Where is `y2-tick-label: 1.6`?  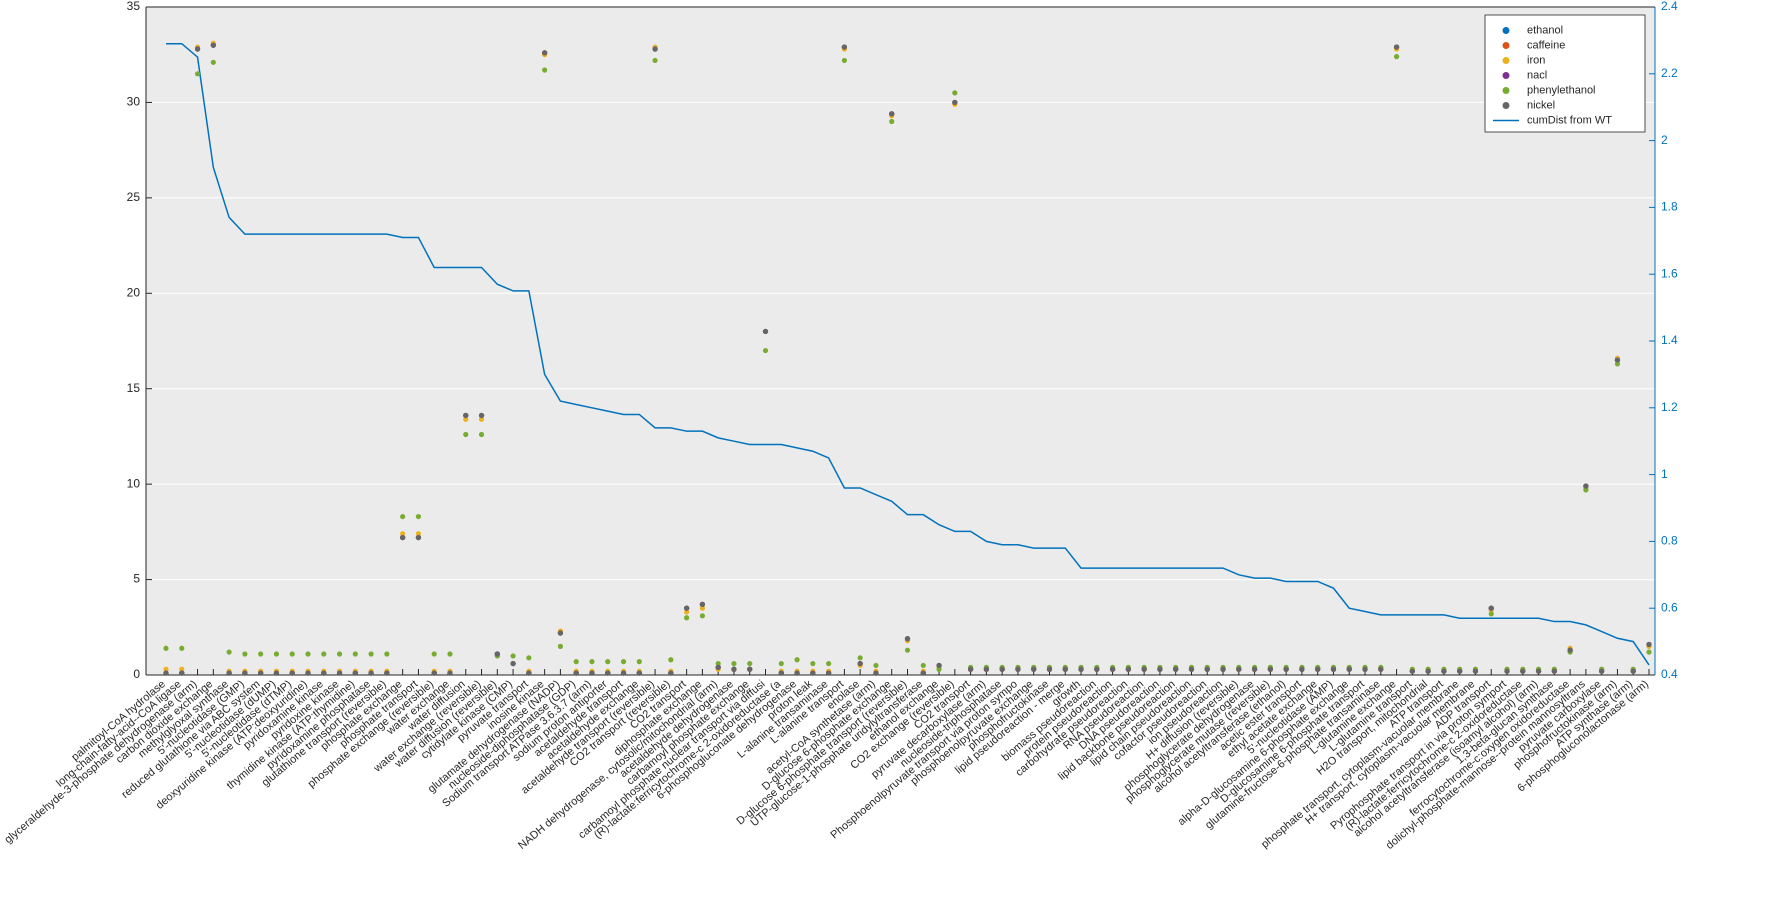
y2-tick-label: 1.6 is located at coordinates (1669, 273).